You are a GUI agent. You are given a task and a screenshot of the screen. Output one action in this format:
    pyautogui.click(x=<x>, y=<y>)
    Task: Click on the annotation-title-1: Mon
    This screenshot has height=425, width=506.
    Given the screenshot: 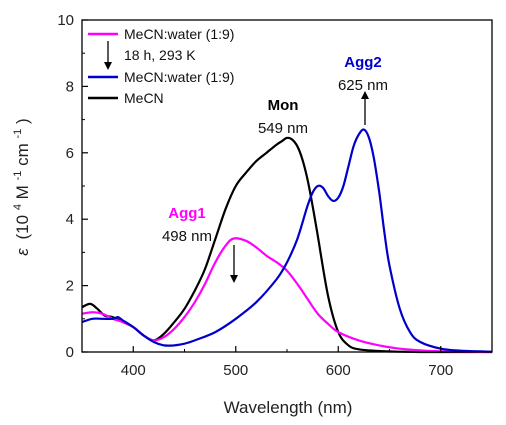 What is the action you would take?
    pyautogui.click(x=283, y=105)
    